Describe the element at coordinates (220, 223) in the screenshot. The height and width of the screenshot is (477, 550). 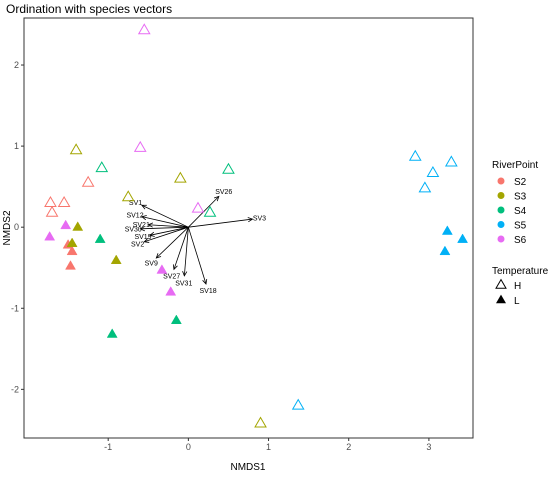
I see `vector-sv3` at that location.